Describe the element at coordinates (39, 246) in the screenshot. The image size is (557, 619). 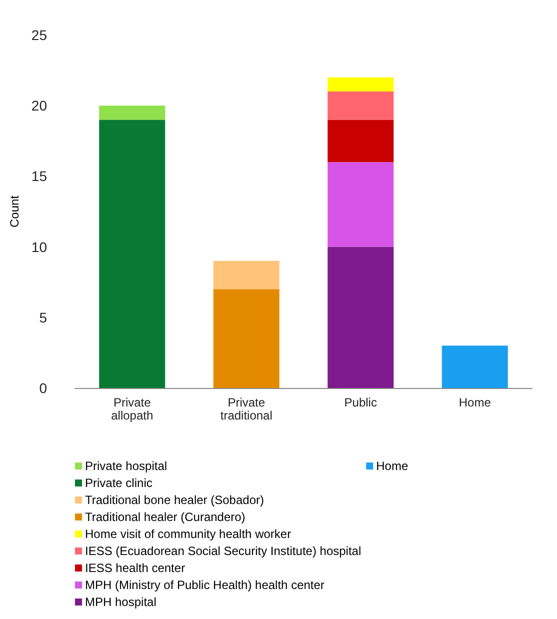
I see `y-tick-label: 10` at that location.